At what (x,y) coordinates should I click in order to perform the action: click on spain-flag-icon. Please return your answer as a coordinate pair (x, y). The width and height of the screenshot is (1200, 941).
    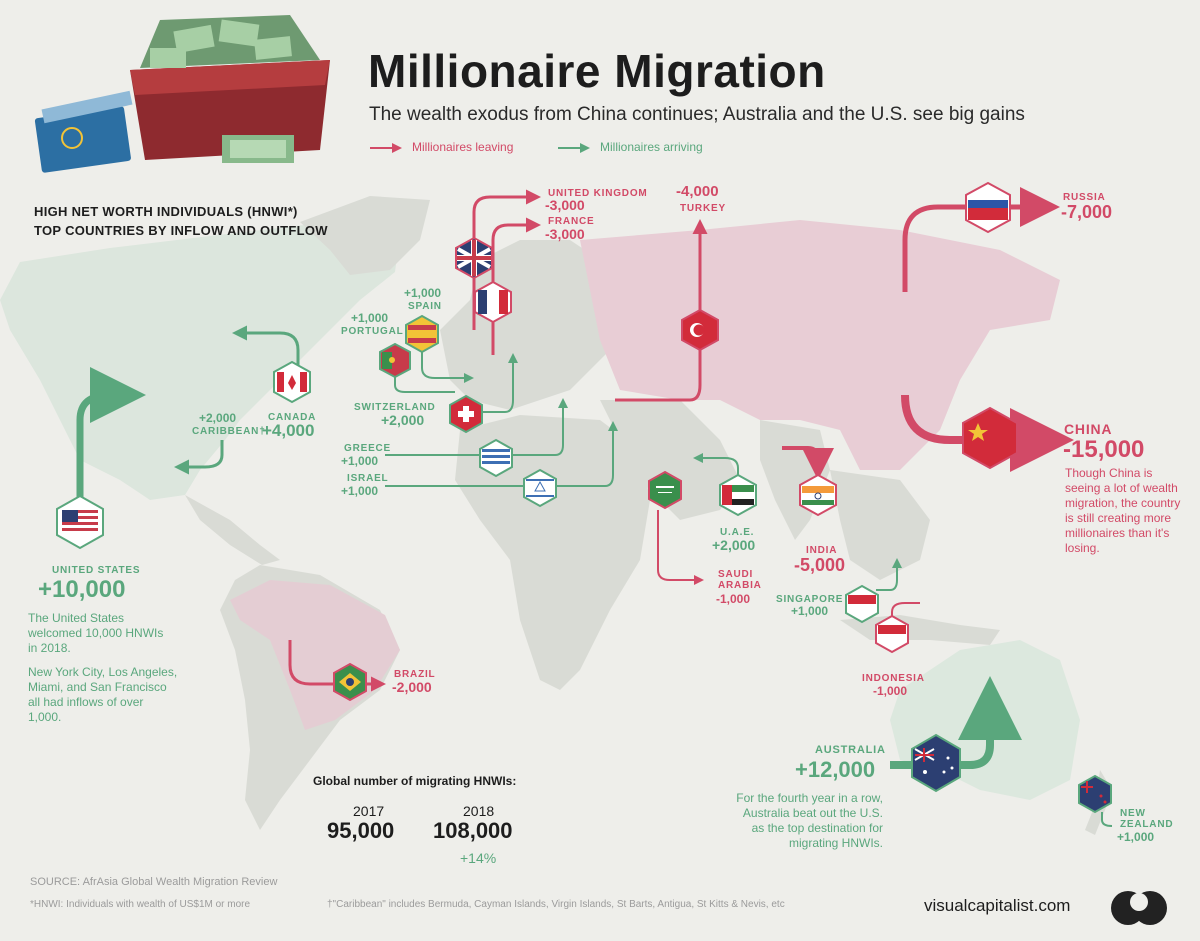
    Looking at the image, I should click on (422, 334).